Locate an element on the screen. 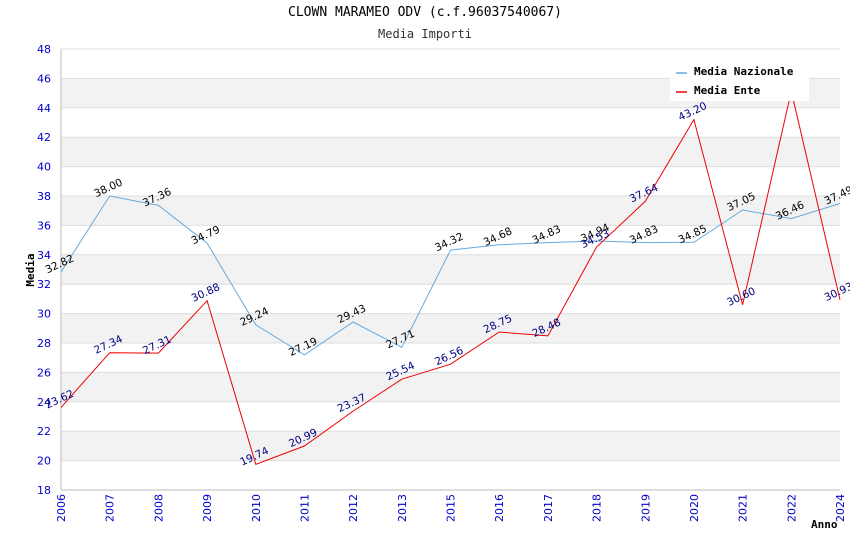 The height and width of the screenshot is (550, 850). x-tick-label: 2015 is located at coordinates (451, 508).